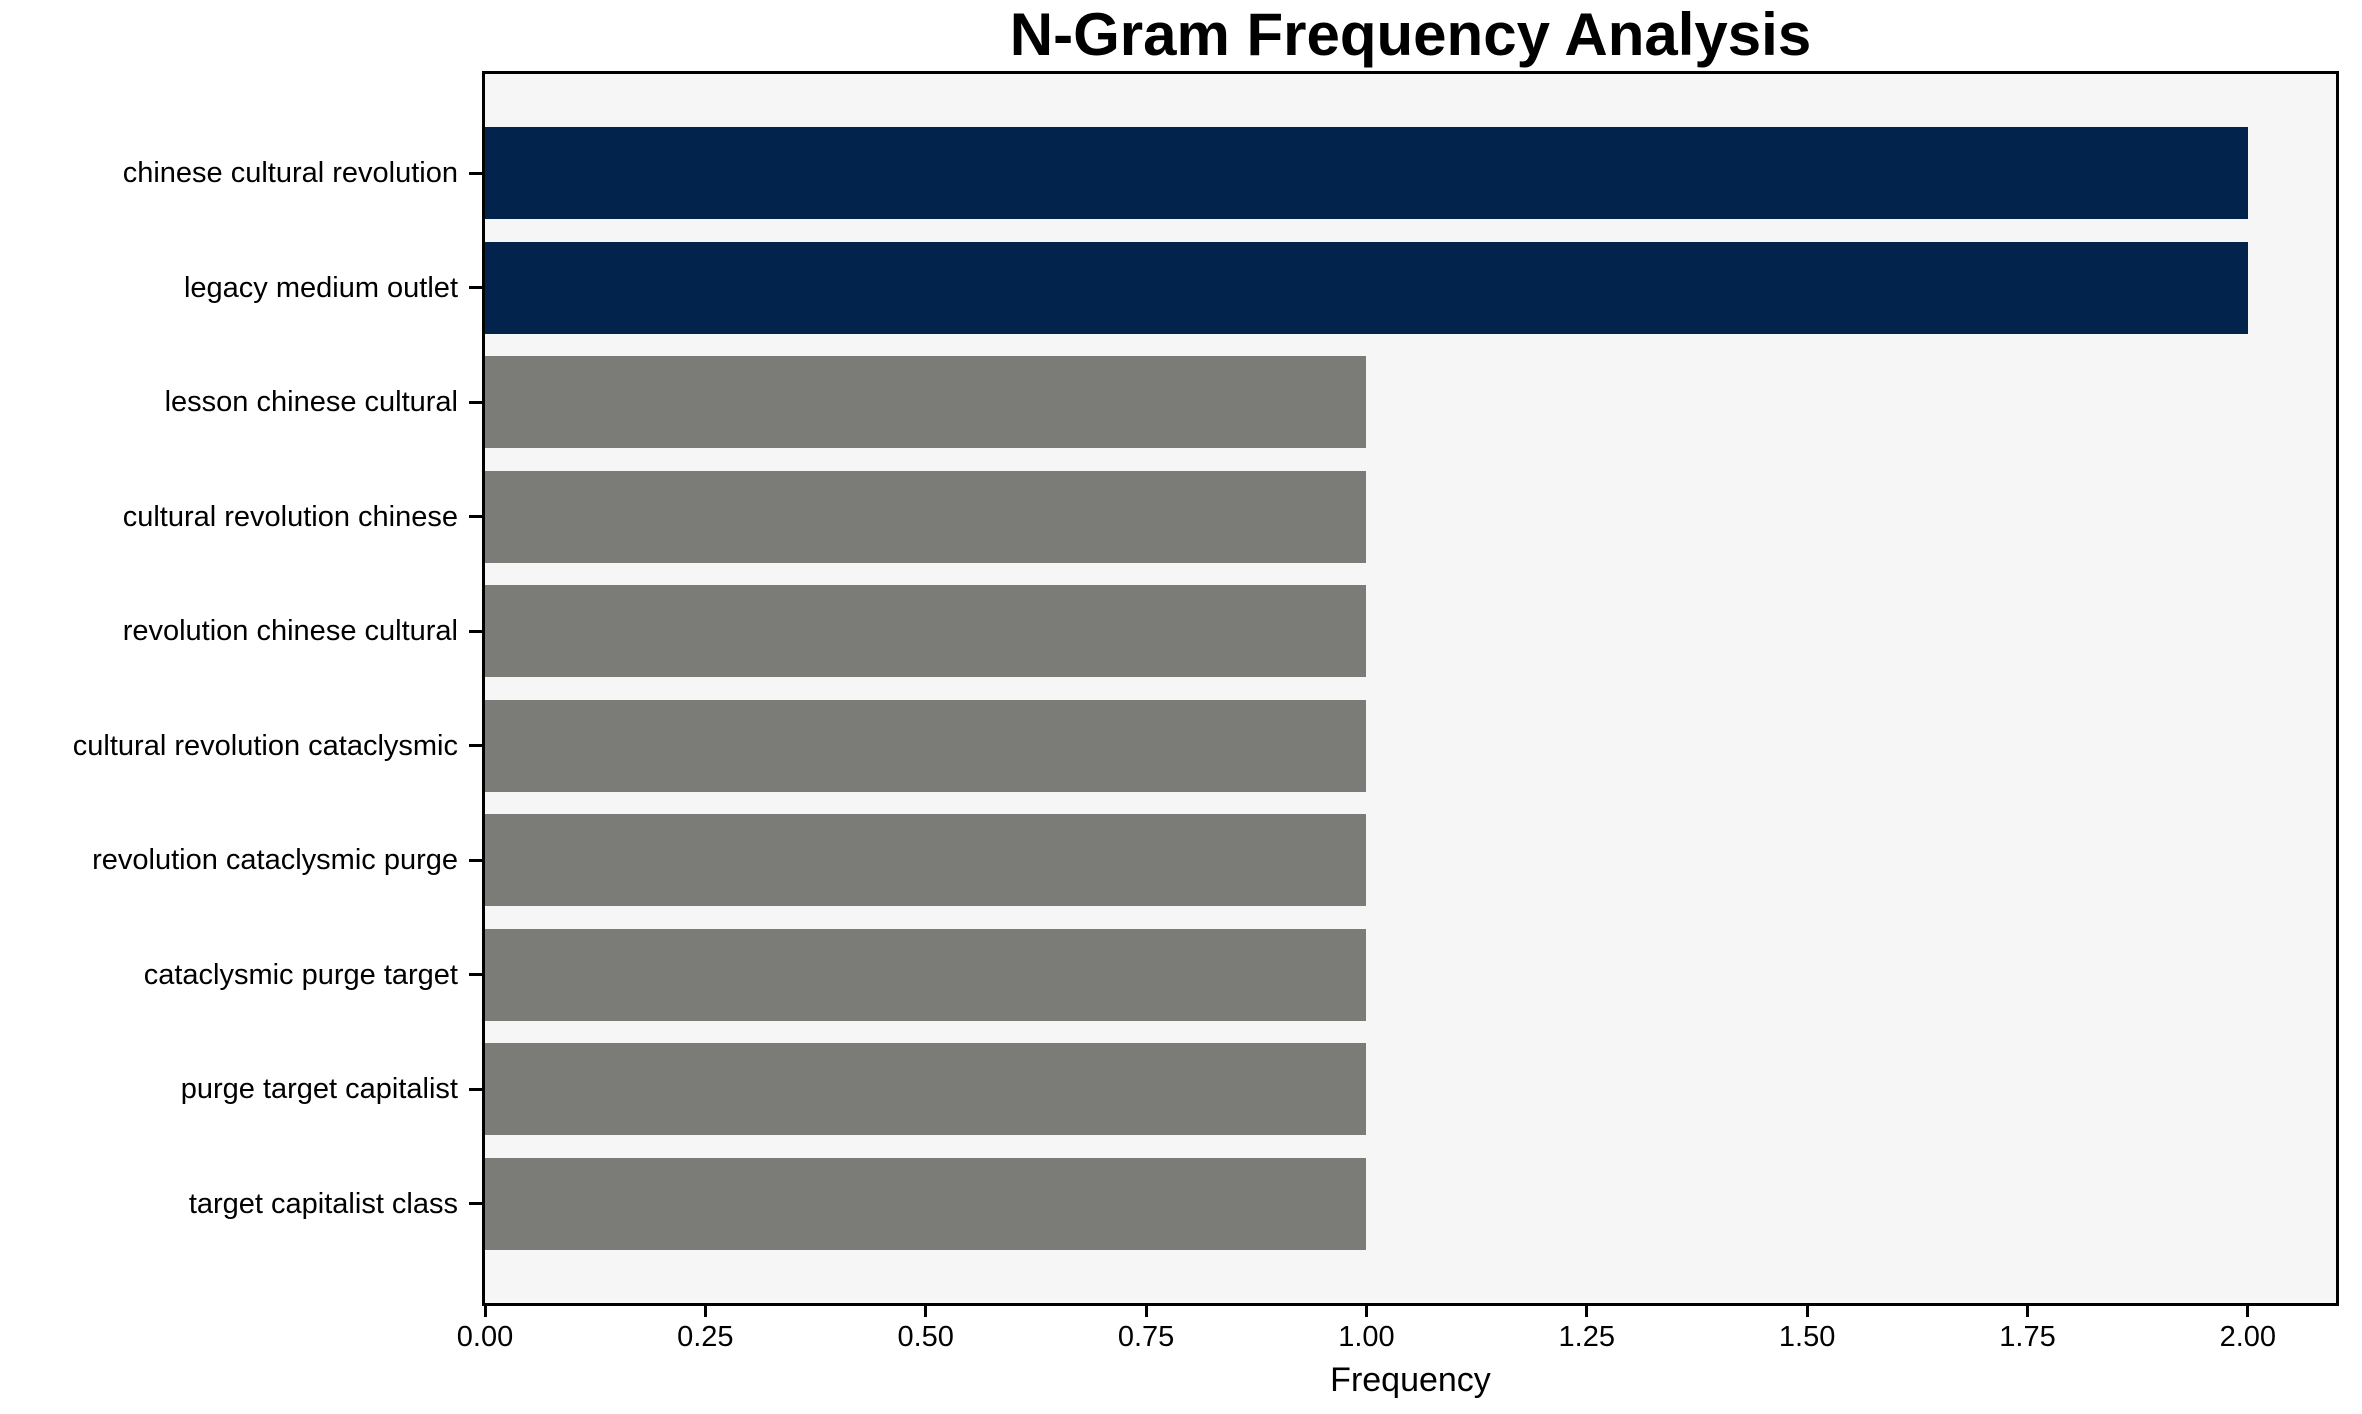 Image resolution: width=2362 pixels, height=1414 pixels. I want to click on y-tick-label: lesson chinese cultural, so click(311, 402).